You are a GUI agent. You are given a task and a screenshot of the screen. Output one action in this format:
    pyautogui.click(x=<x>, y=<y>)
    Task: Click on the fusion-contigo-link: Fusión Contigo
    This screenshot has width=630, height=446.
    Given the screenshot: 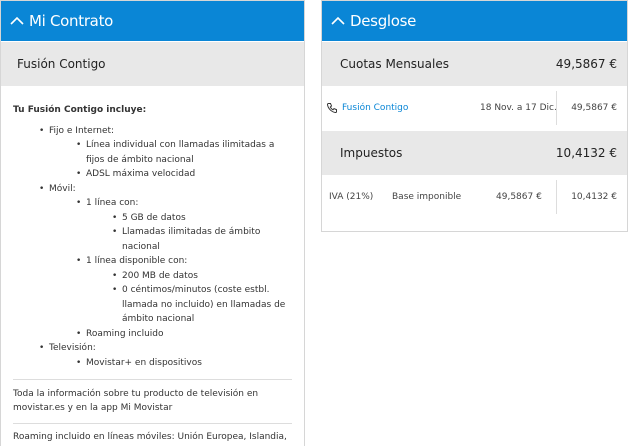 What is the action you would take?
    pyautogui.click(x=367, y=108)
    